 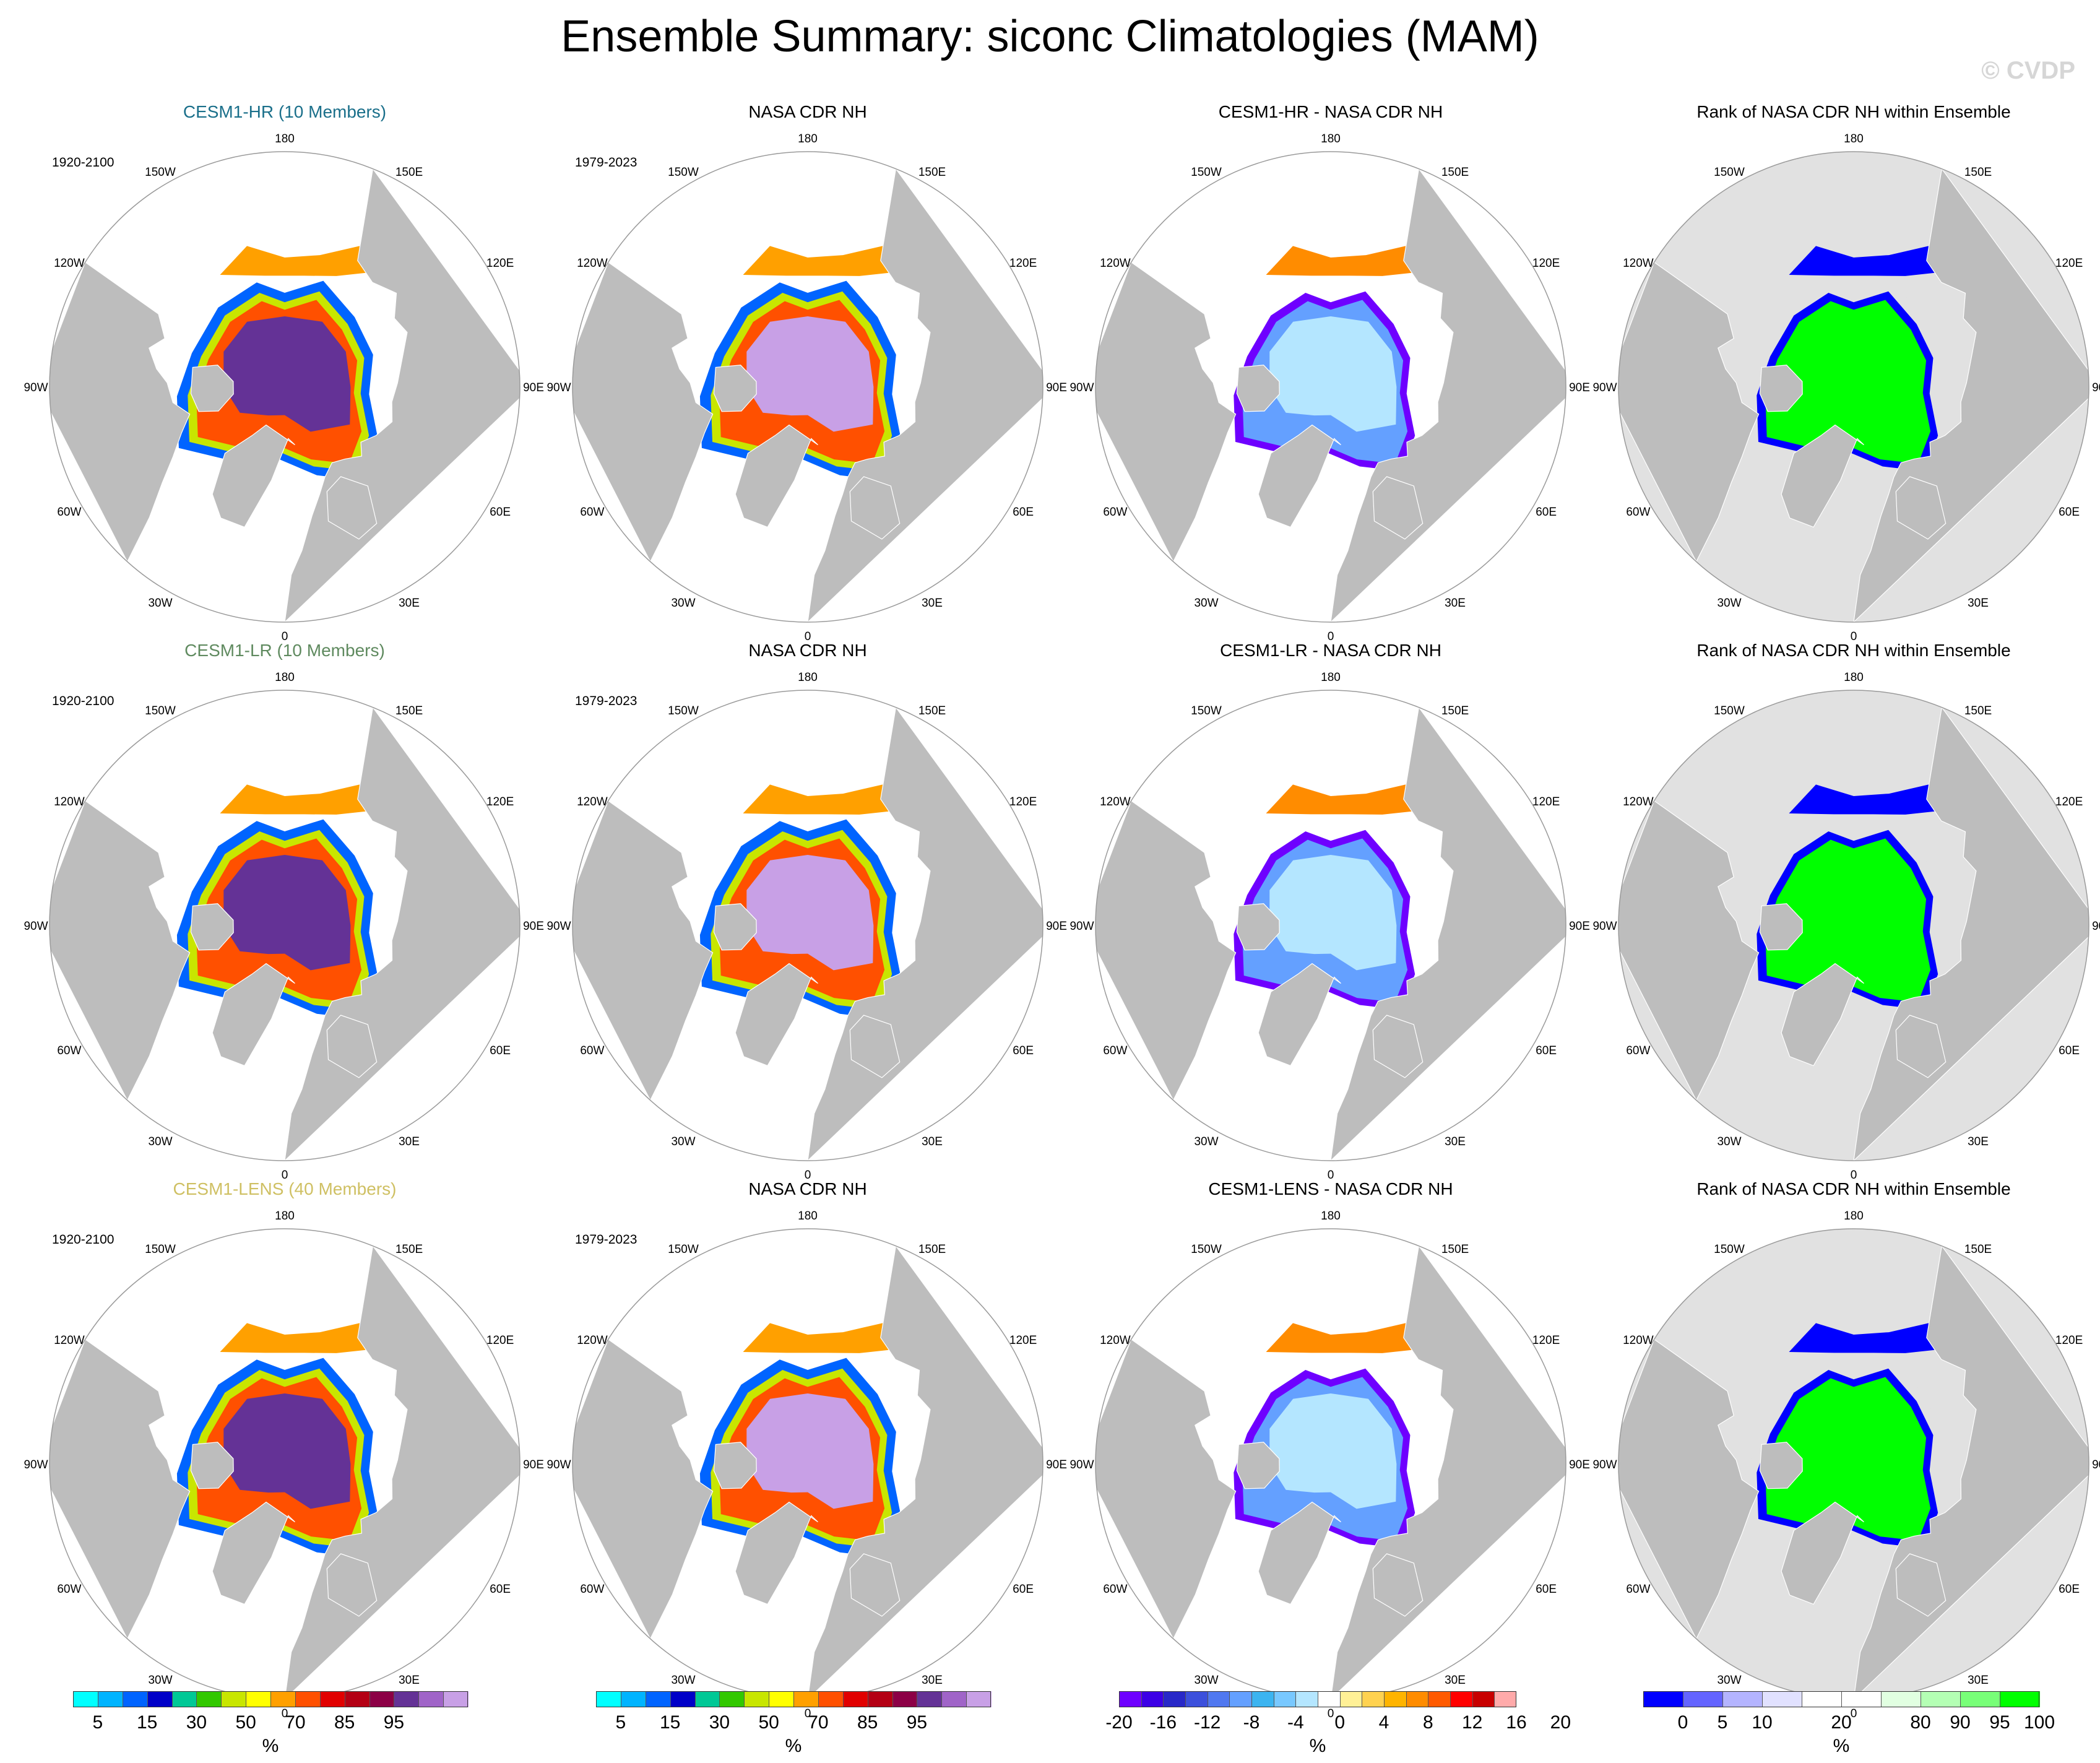 I want to click on longitude-label: 60E, so click(x=1023, y=512).